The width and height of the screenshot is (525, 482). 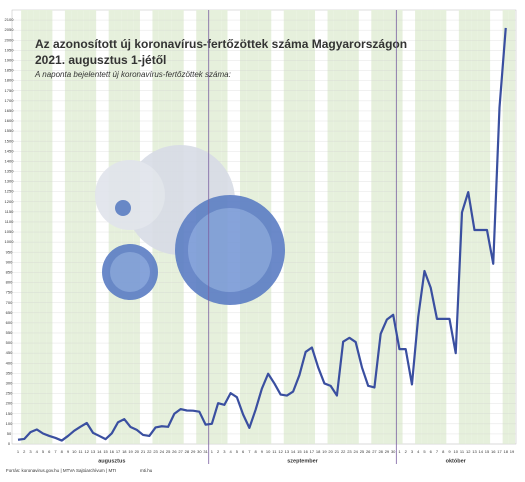 I want to click on x-tick-label: 20, so click(x=330, y=451).